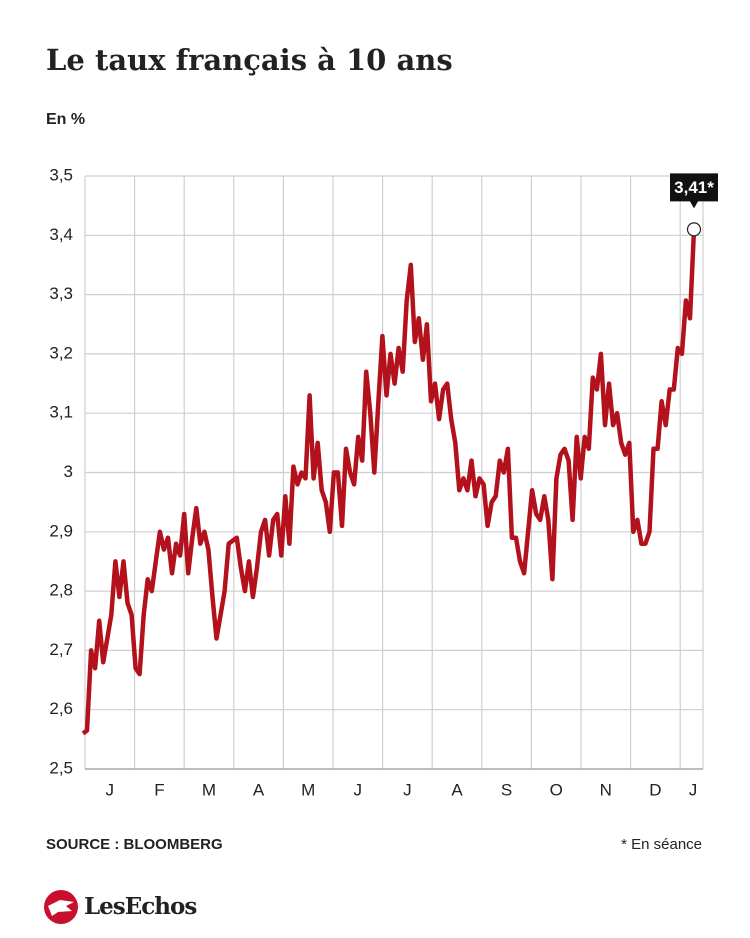 The width and height of the screenshot is (750, 938). Describe the element at coordinates (506, 789) in the screenshot. I see `x-tick-label: S` at that location.